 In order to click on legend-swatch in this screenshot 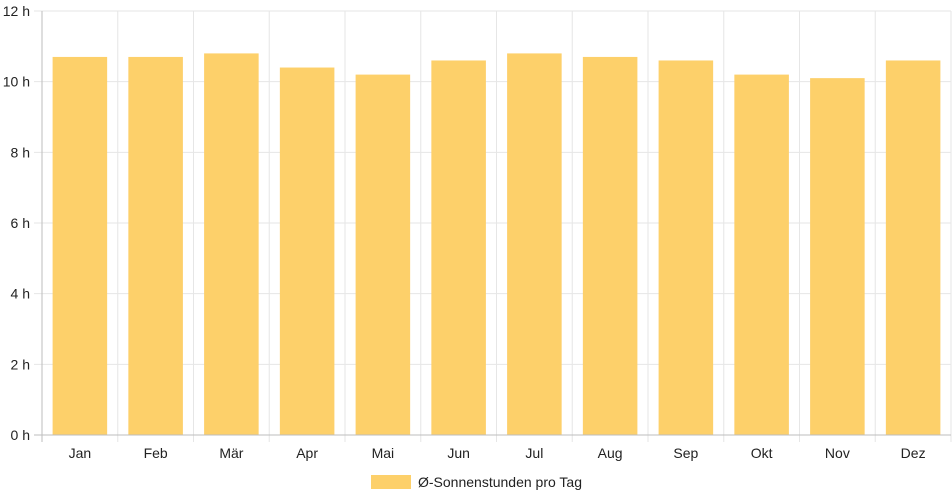, I will do `click(391, 482)`.